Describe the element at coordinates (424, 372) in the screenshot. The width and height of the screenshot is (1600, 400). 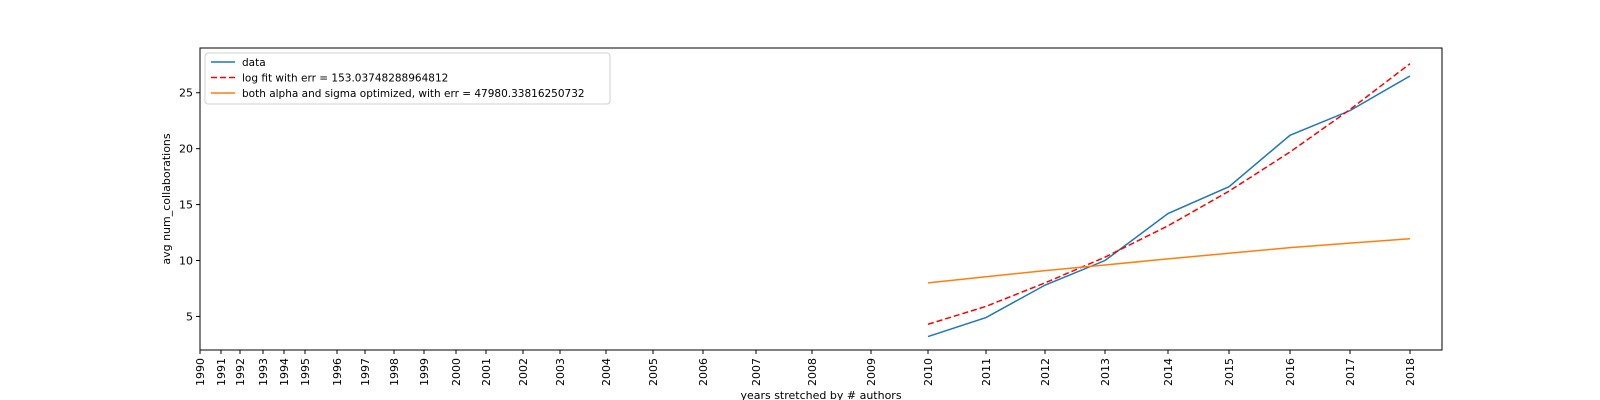
I see `x-tick-label: 1999` at that location.